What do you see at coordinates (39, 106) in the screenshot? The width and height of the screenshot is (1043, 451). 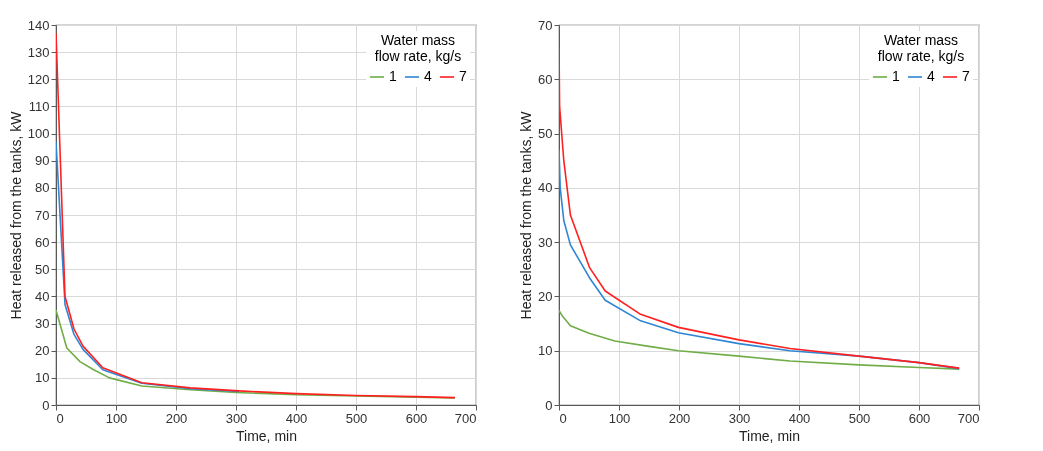 I see `y-tick-label: 110` at bounding box center [39, 106].